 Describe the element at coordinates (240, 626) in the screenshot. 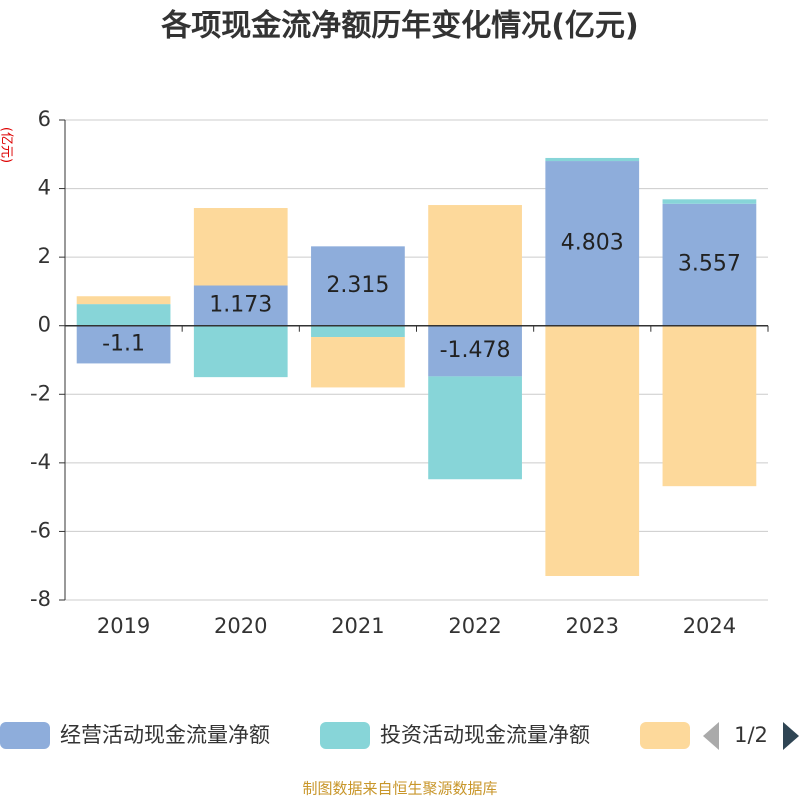

I see `x-tick-label: 2020` at that location.